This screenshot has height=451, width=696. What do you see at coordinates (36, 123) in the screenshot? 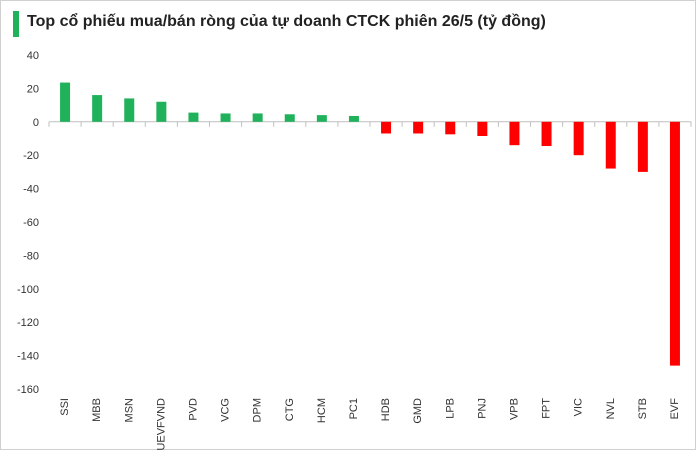
I see `y-tick-label: 0` at bounding box center [36, 123].